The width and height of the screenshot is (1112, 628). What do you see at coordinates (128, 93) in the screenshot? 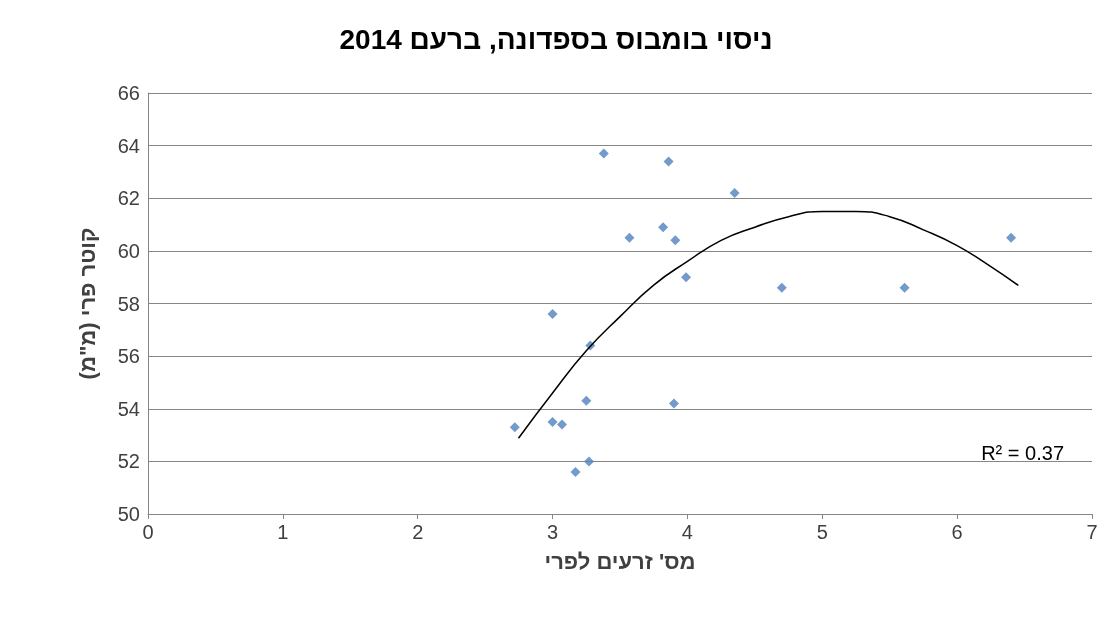
I see `y-tick-label: 66` at bounding box center [128, 93].